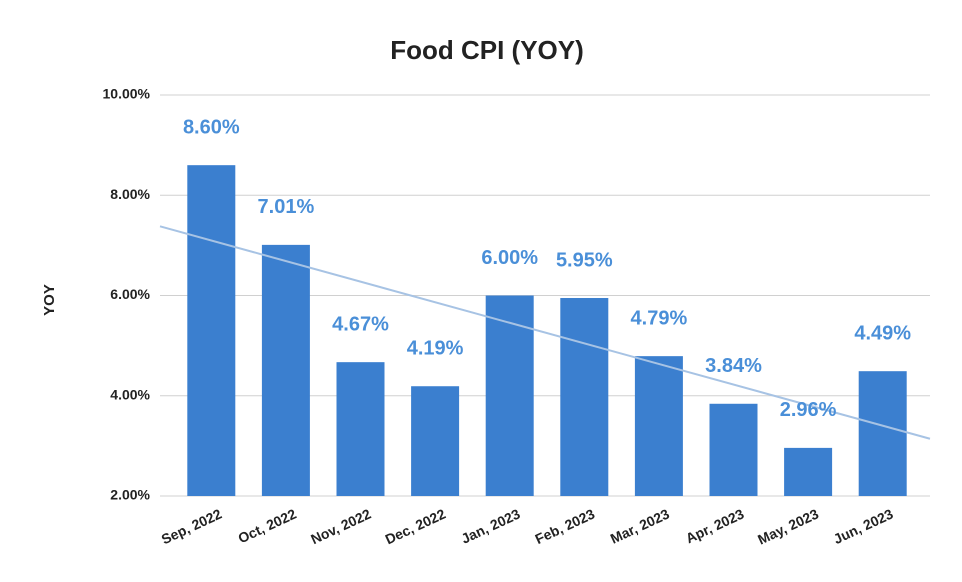  What do you see at coordinates (435, 349) in the screenshot?
I see `data-label: 4.19%` at bounding box center [435, 349].